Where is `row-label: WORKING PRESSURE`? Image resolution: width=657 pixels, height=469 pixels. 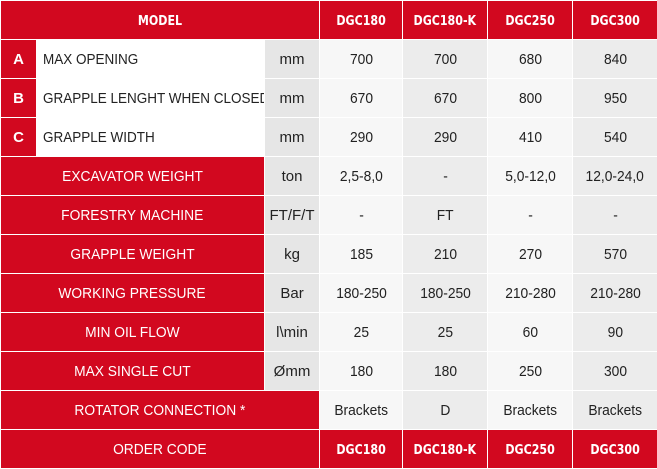 row-label: WORKING PRESSURE is located at coordinates (133, 293).